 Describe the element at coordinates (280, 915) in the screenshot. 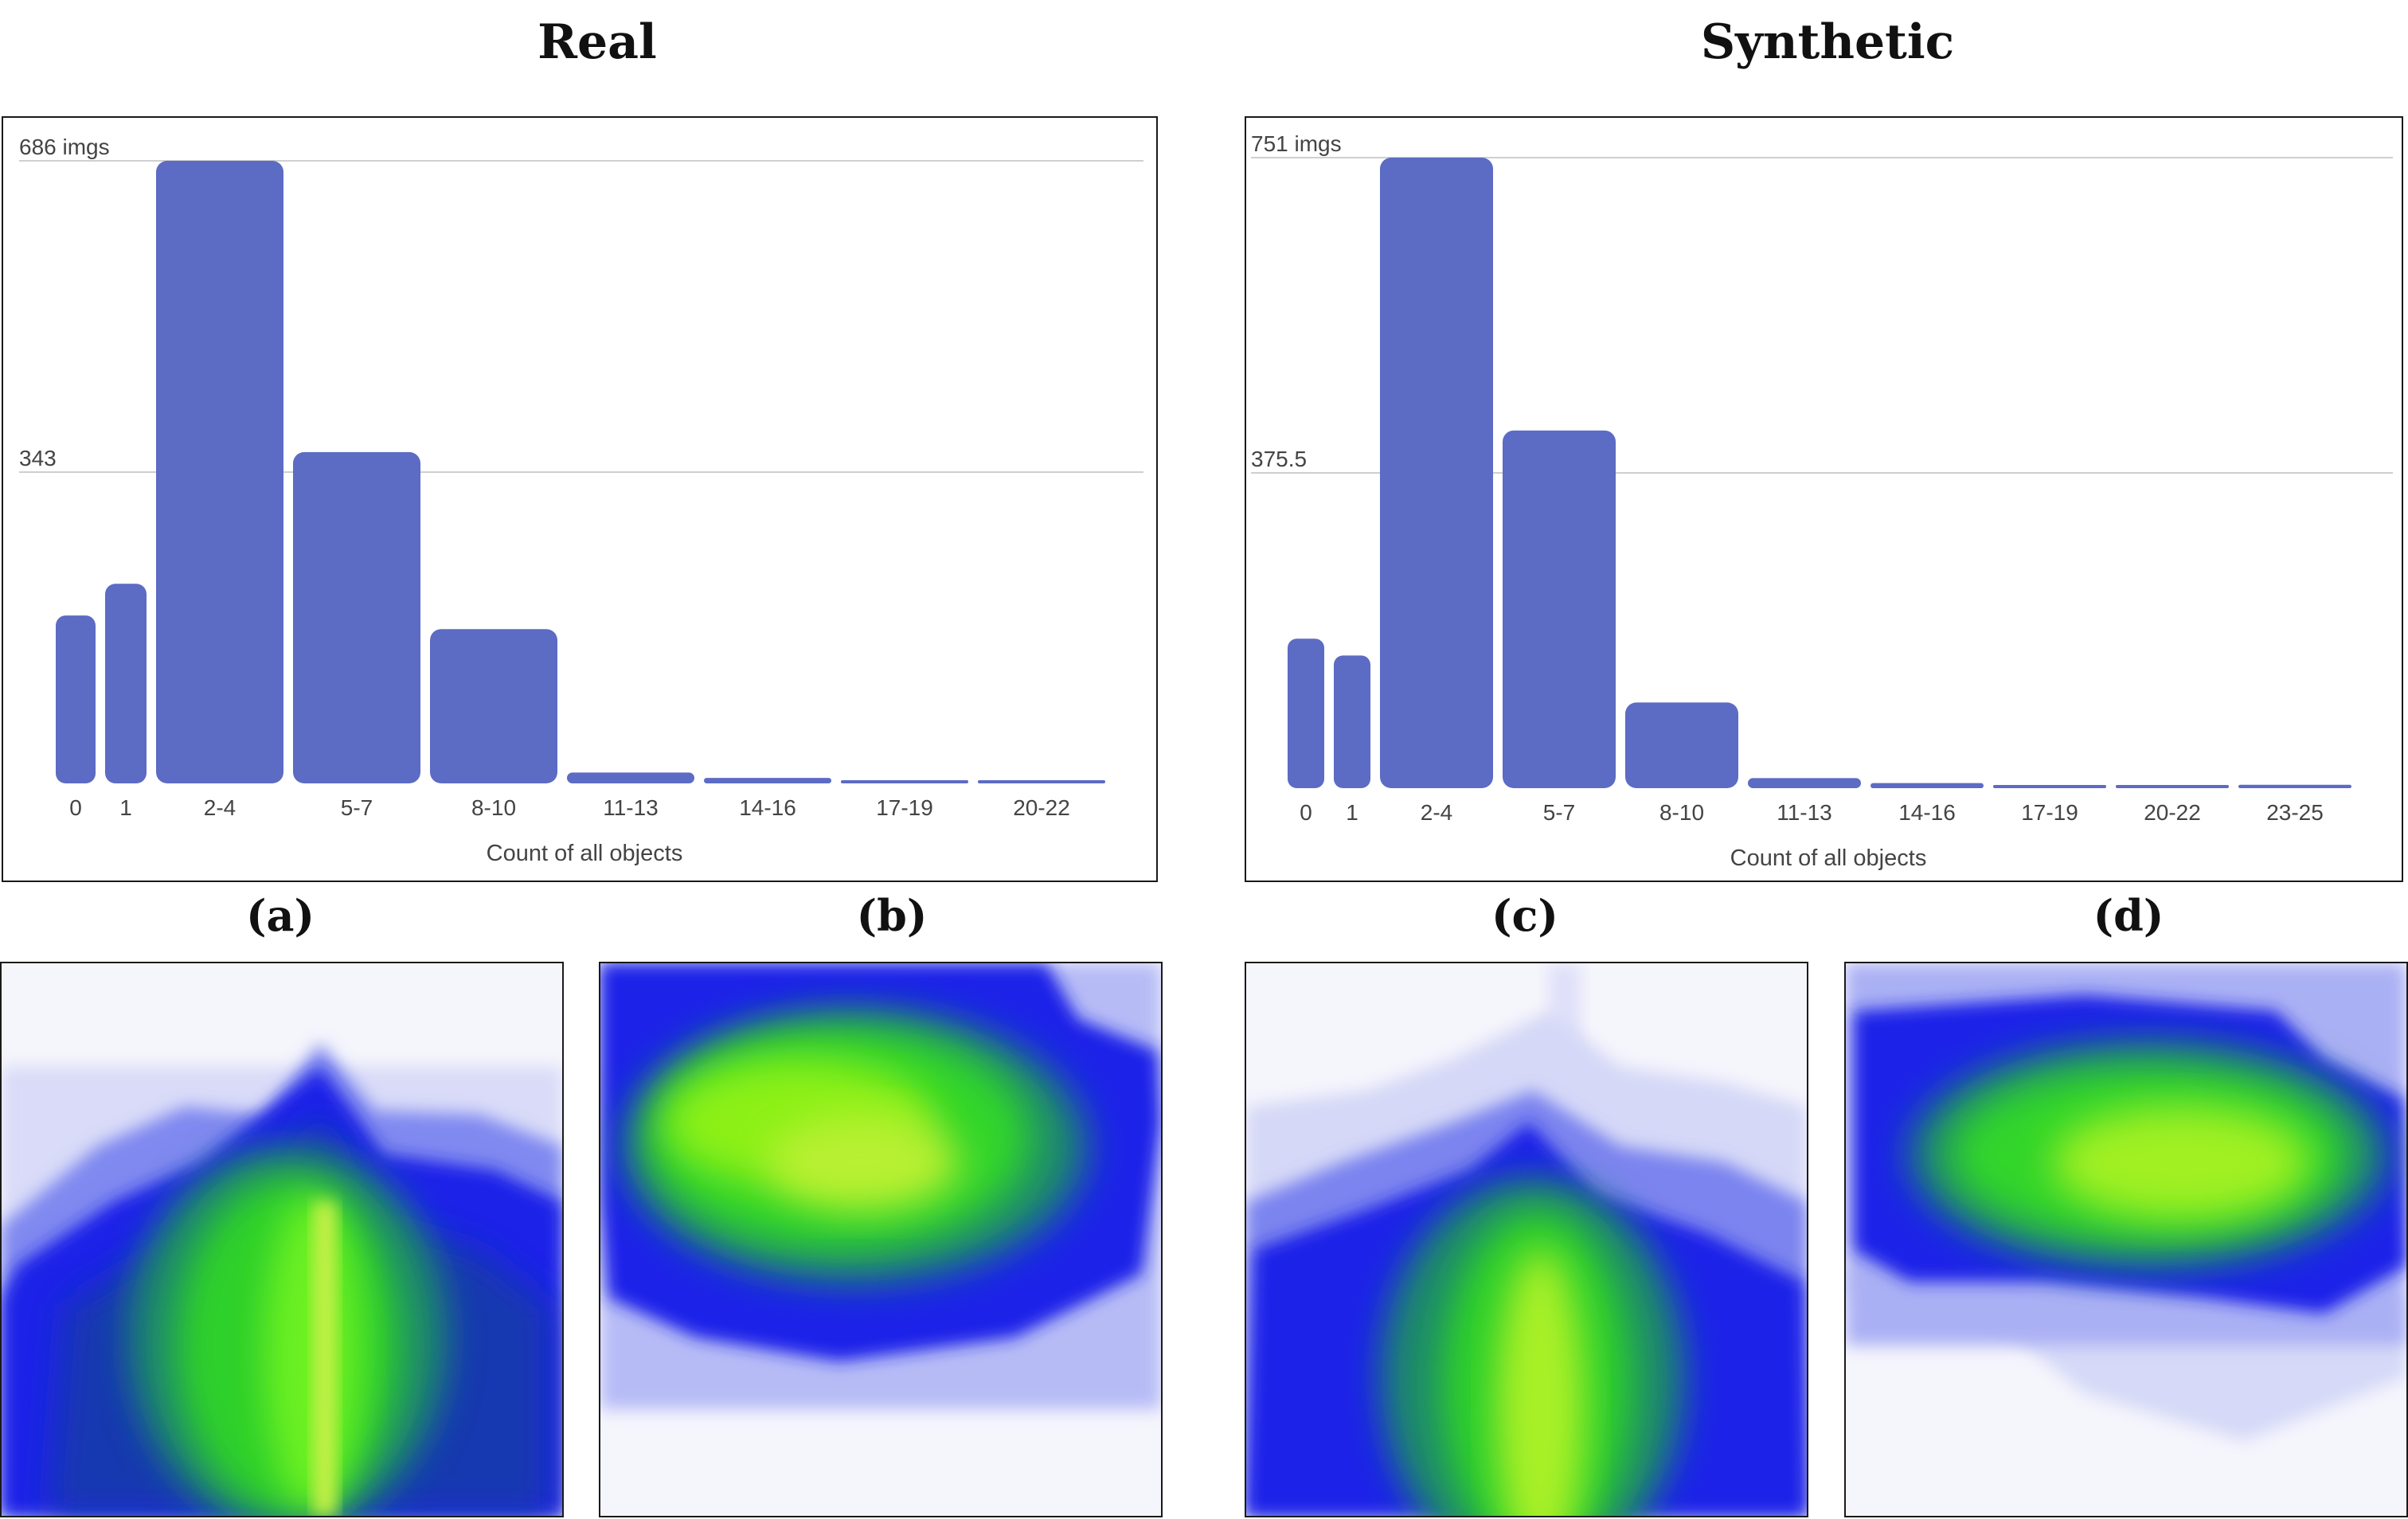

I see `label-a: (a)` at that location.